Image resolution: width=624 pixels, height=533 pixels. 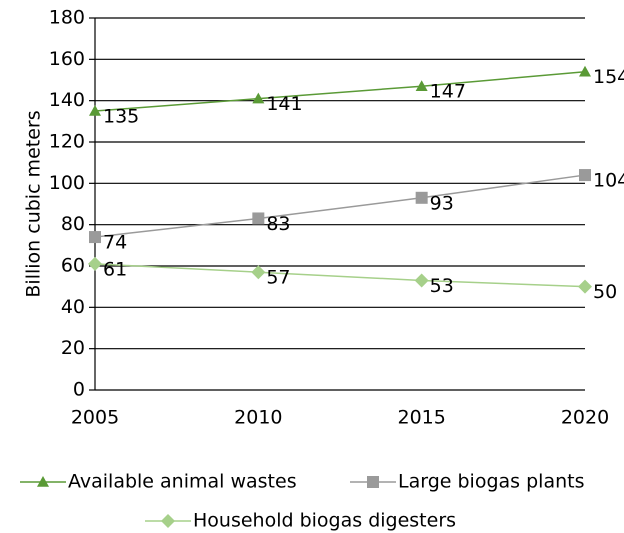 I want to click on data-label: 57, so click(x=278, y=278).